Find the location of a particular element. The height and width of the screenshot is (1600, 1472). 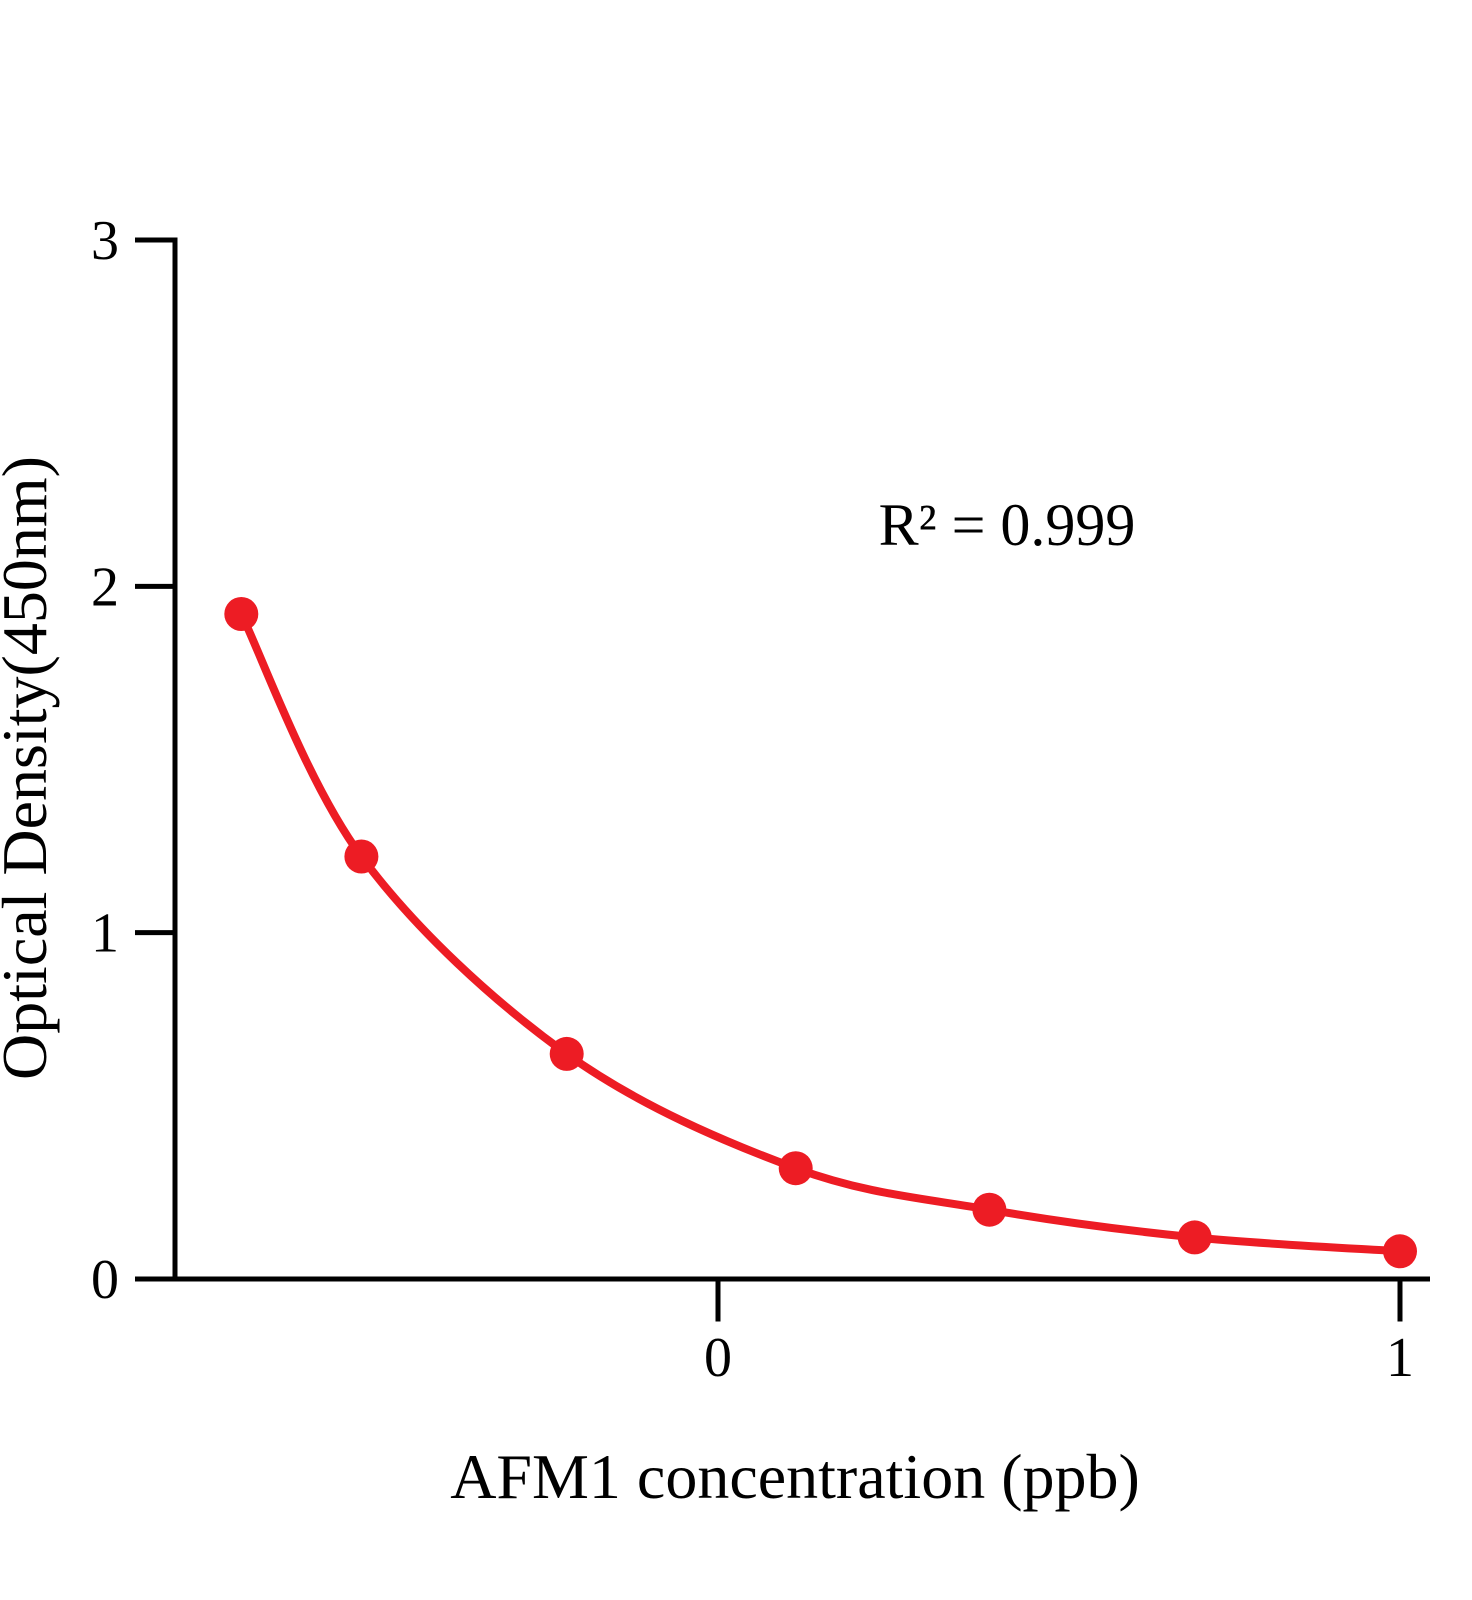

x-tick-label-1: 1 is located at coordinates (1400, 1358).